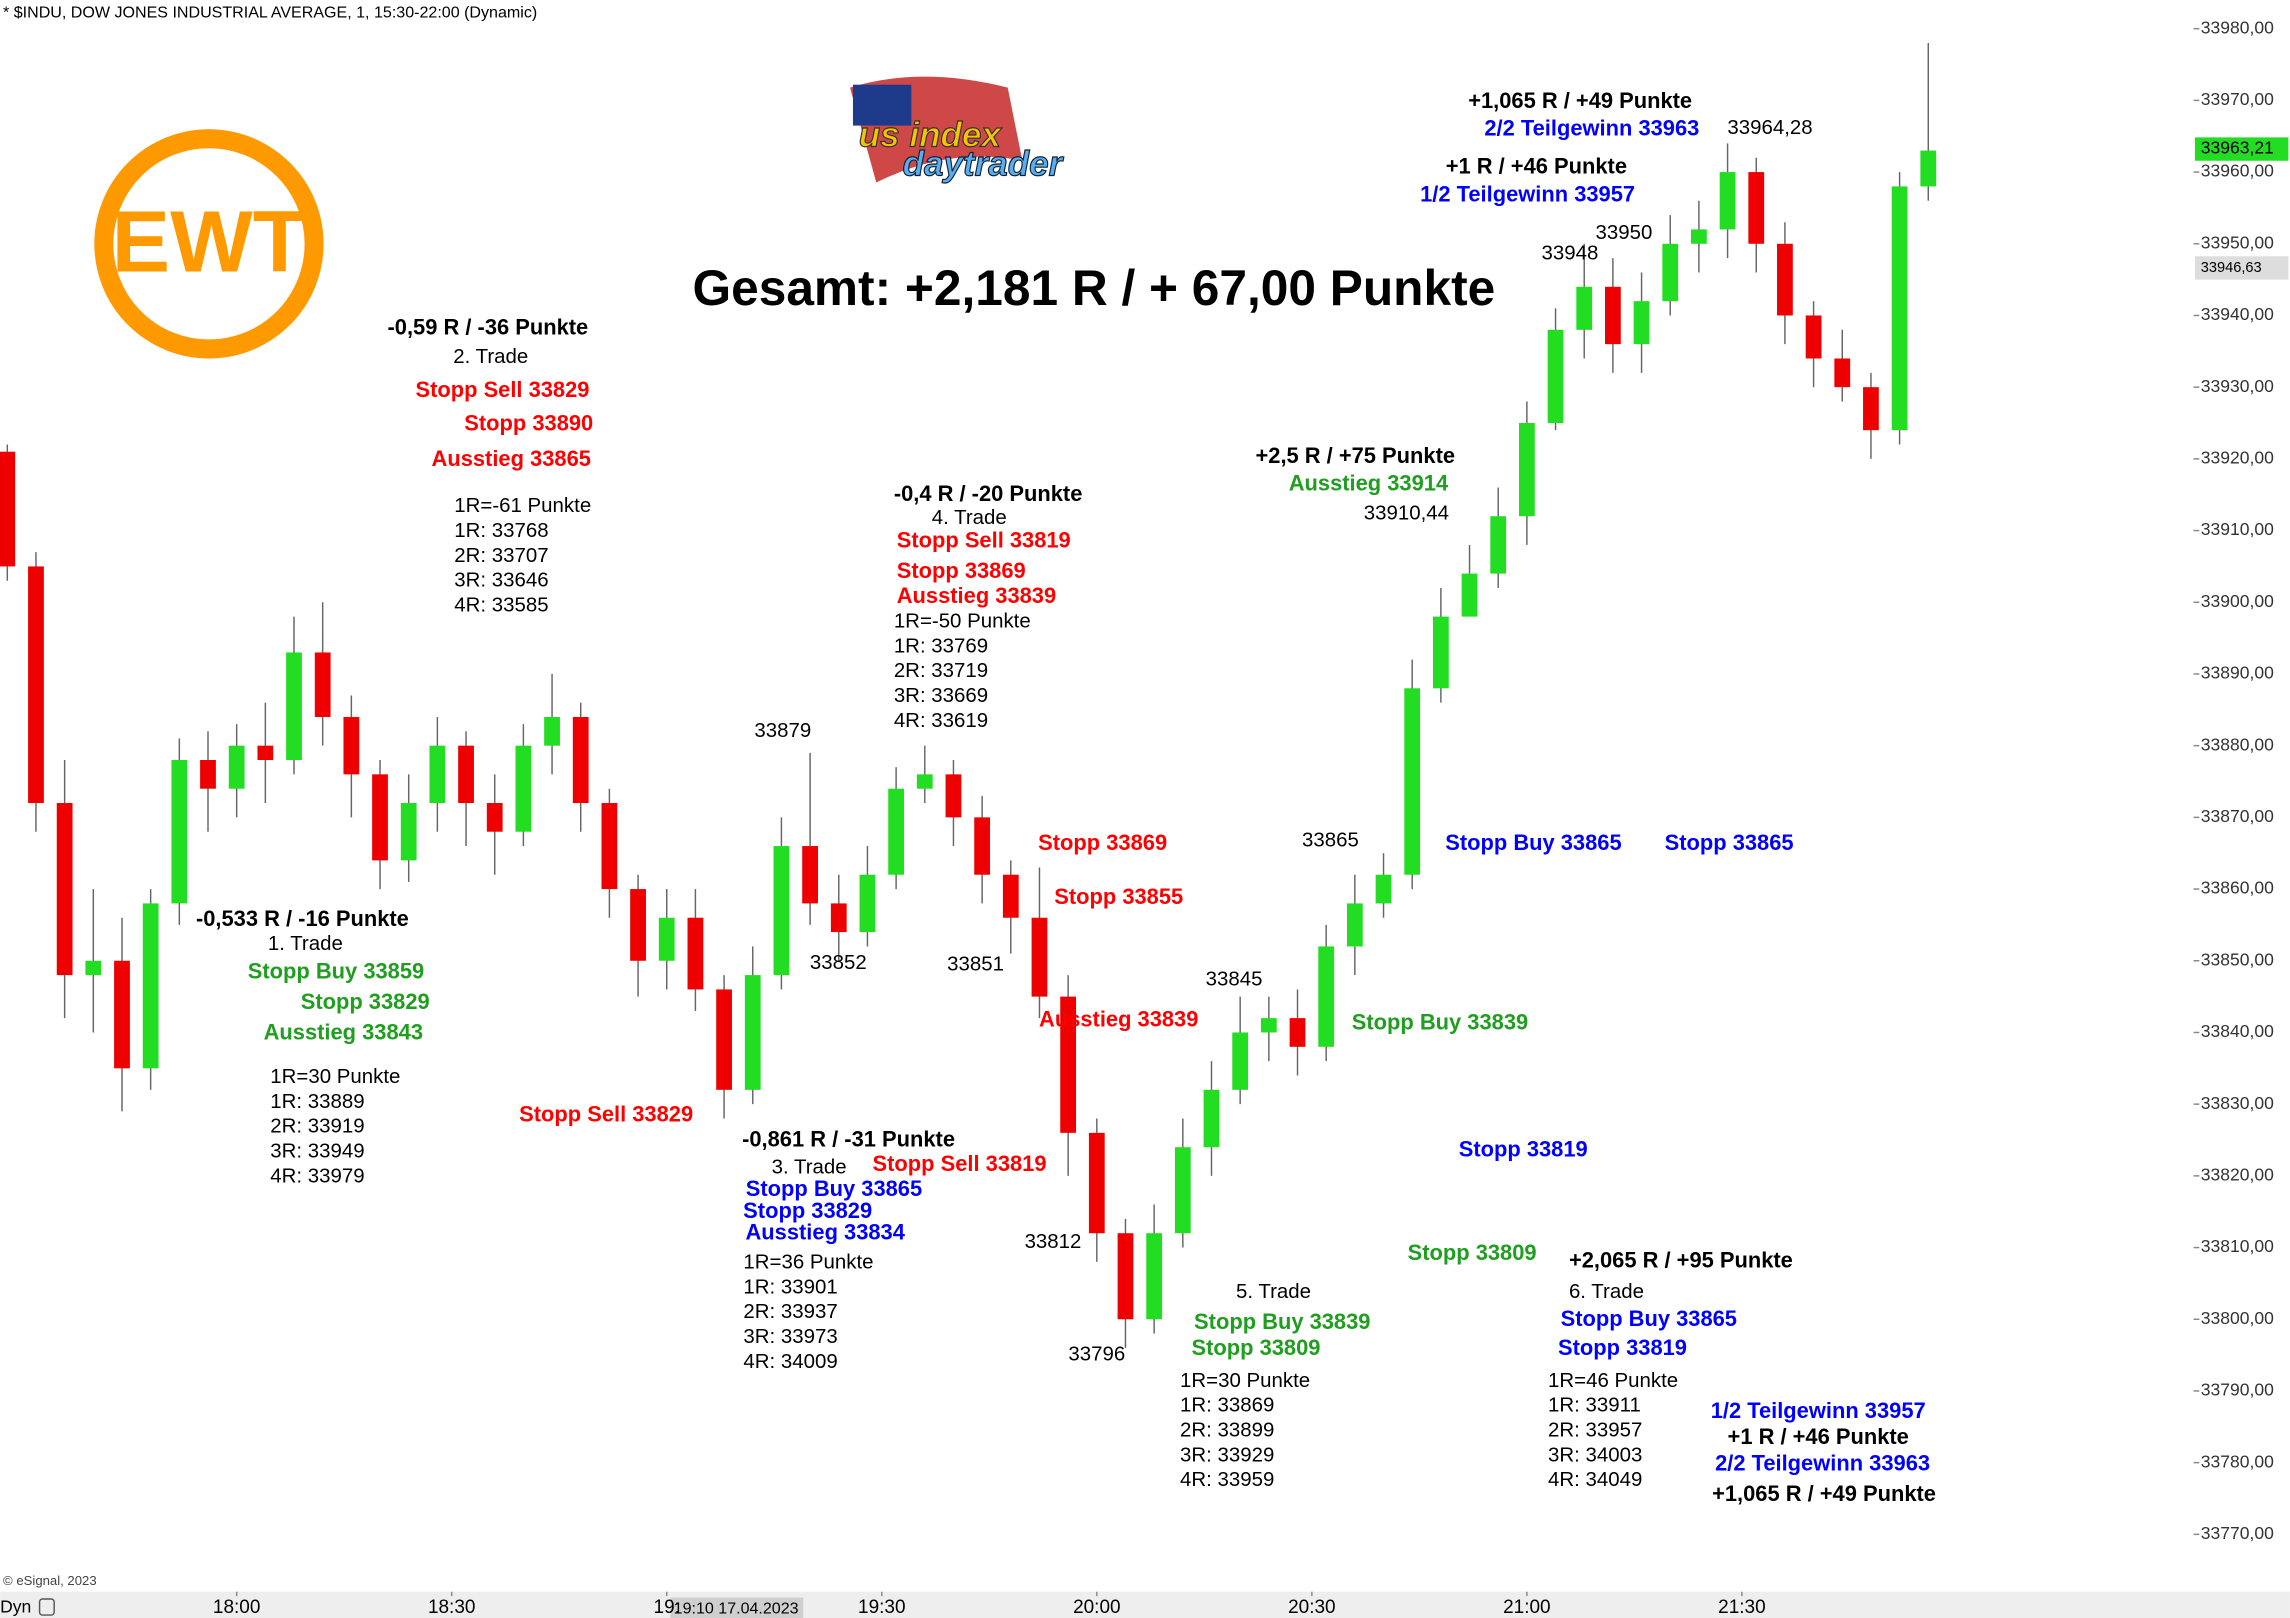 This screenshot has width=2290, height=1618. I want to click on mode-label: Dyn, so click(15, 1606).